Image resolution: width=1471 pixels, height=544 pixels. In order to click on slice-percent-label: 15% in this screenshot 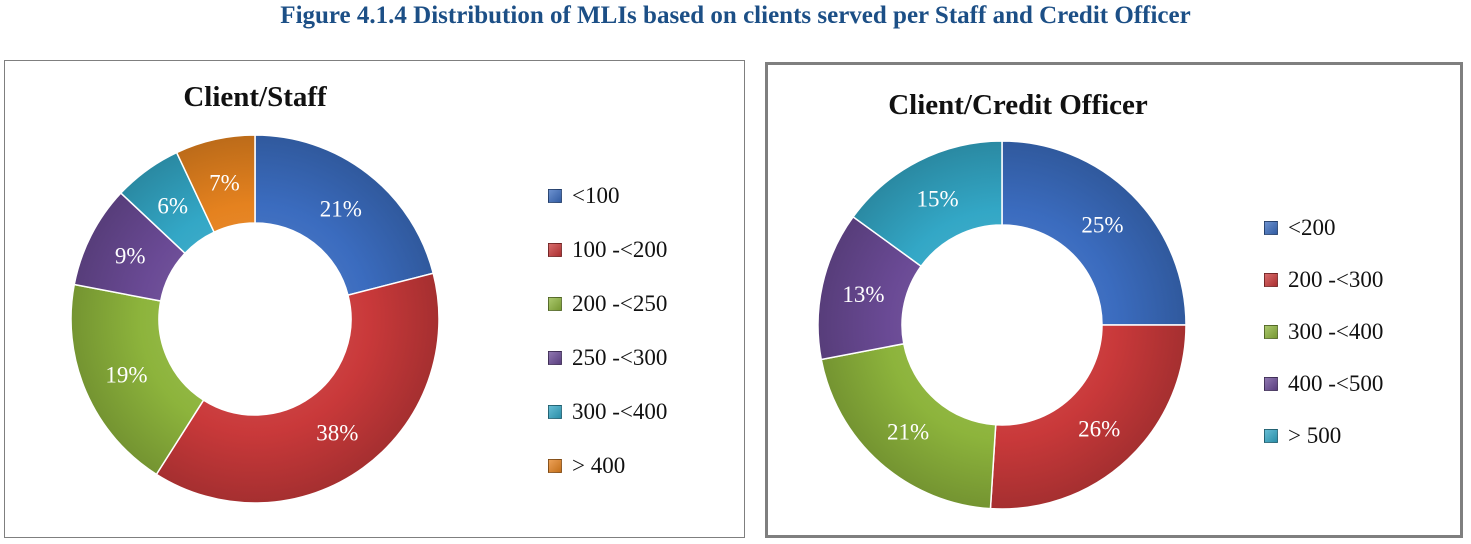, I will do `click(937, 198)`.